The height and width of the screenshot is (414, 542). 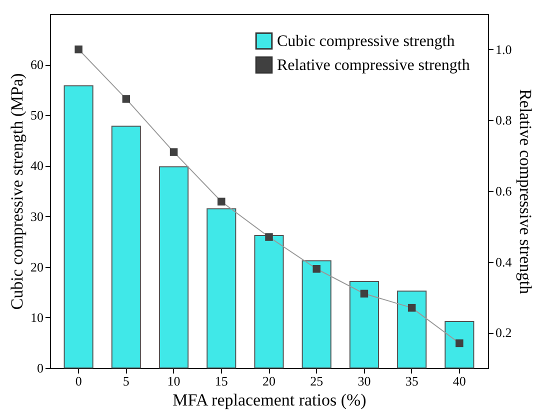 What do you see at coordinates (373, 65) in the screenshot?
I see `legend-label: Relative compressive strength` at bounding box center [373, 65].